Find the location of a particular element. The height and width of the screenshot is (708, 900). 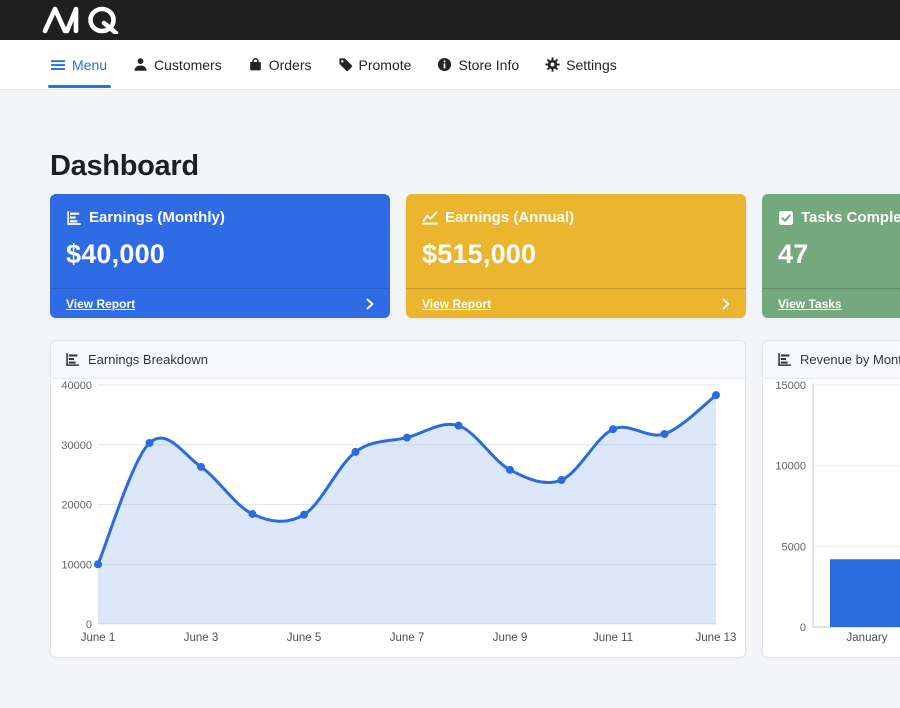

card-title: Earnings (Annual) is located at coordinates (510, 217).